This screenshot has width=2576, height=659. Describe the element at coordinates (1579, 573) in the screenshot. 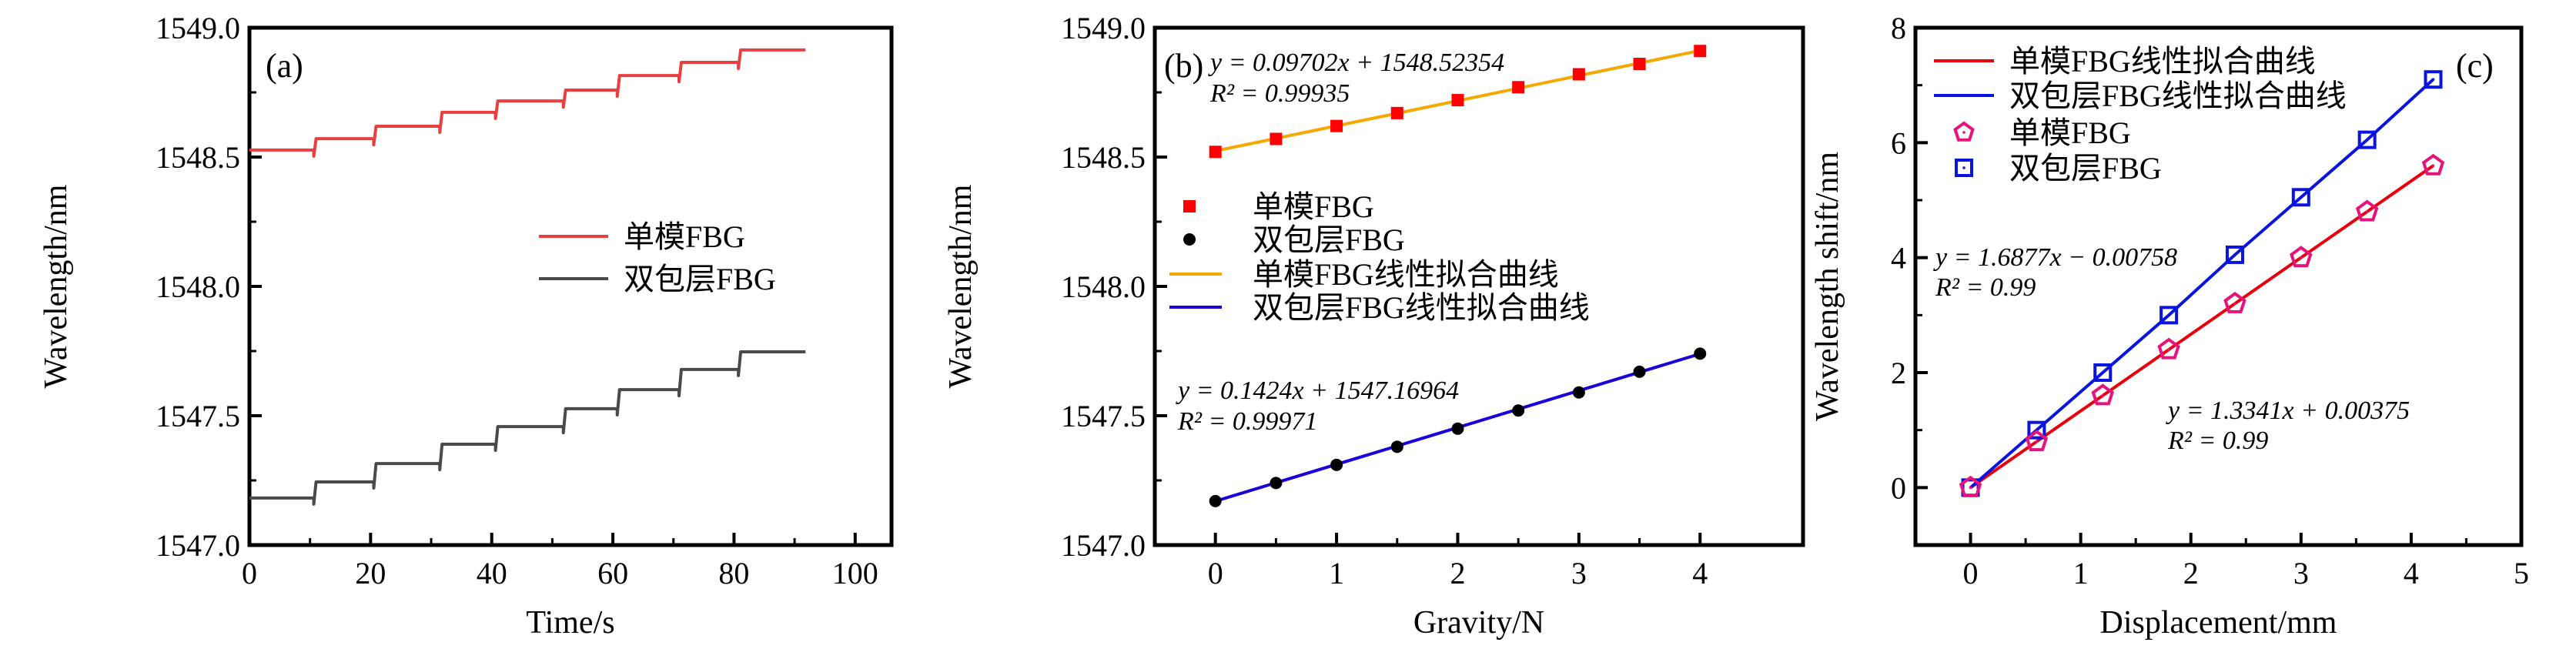

I see `x-tick-label: 3` at that location.